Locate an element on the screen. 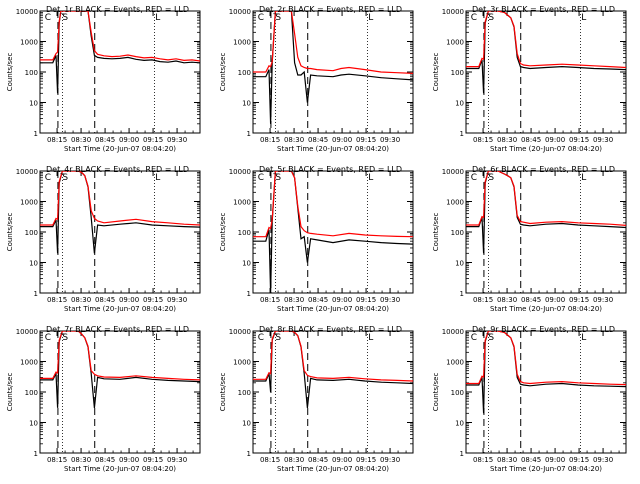 This screenshot has width=640, height=484. panel-title: Det_7r BLACK = Events, RED = LLD is located at coordinates (117, 329).